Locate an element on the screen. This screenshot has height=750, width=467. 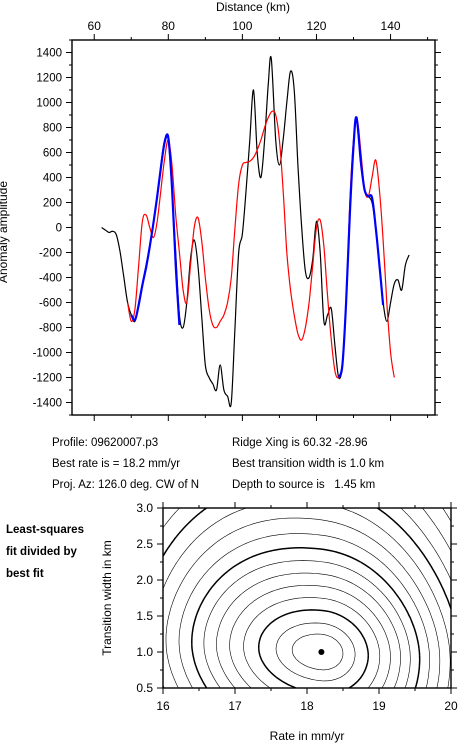
profile-y-axis-label: Anomaly amplitude is located at coordinates (5, 232).